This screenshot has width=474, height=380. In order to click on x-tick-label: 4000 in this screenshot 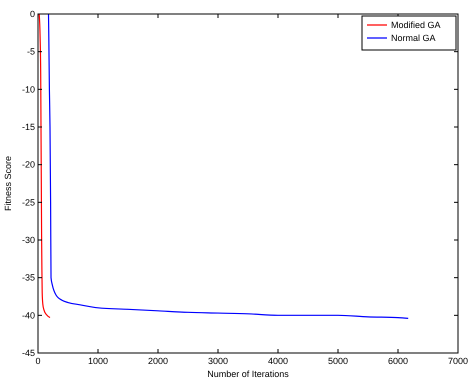, I will do `click(278, 361)`.